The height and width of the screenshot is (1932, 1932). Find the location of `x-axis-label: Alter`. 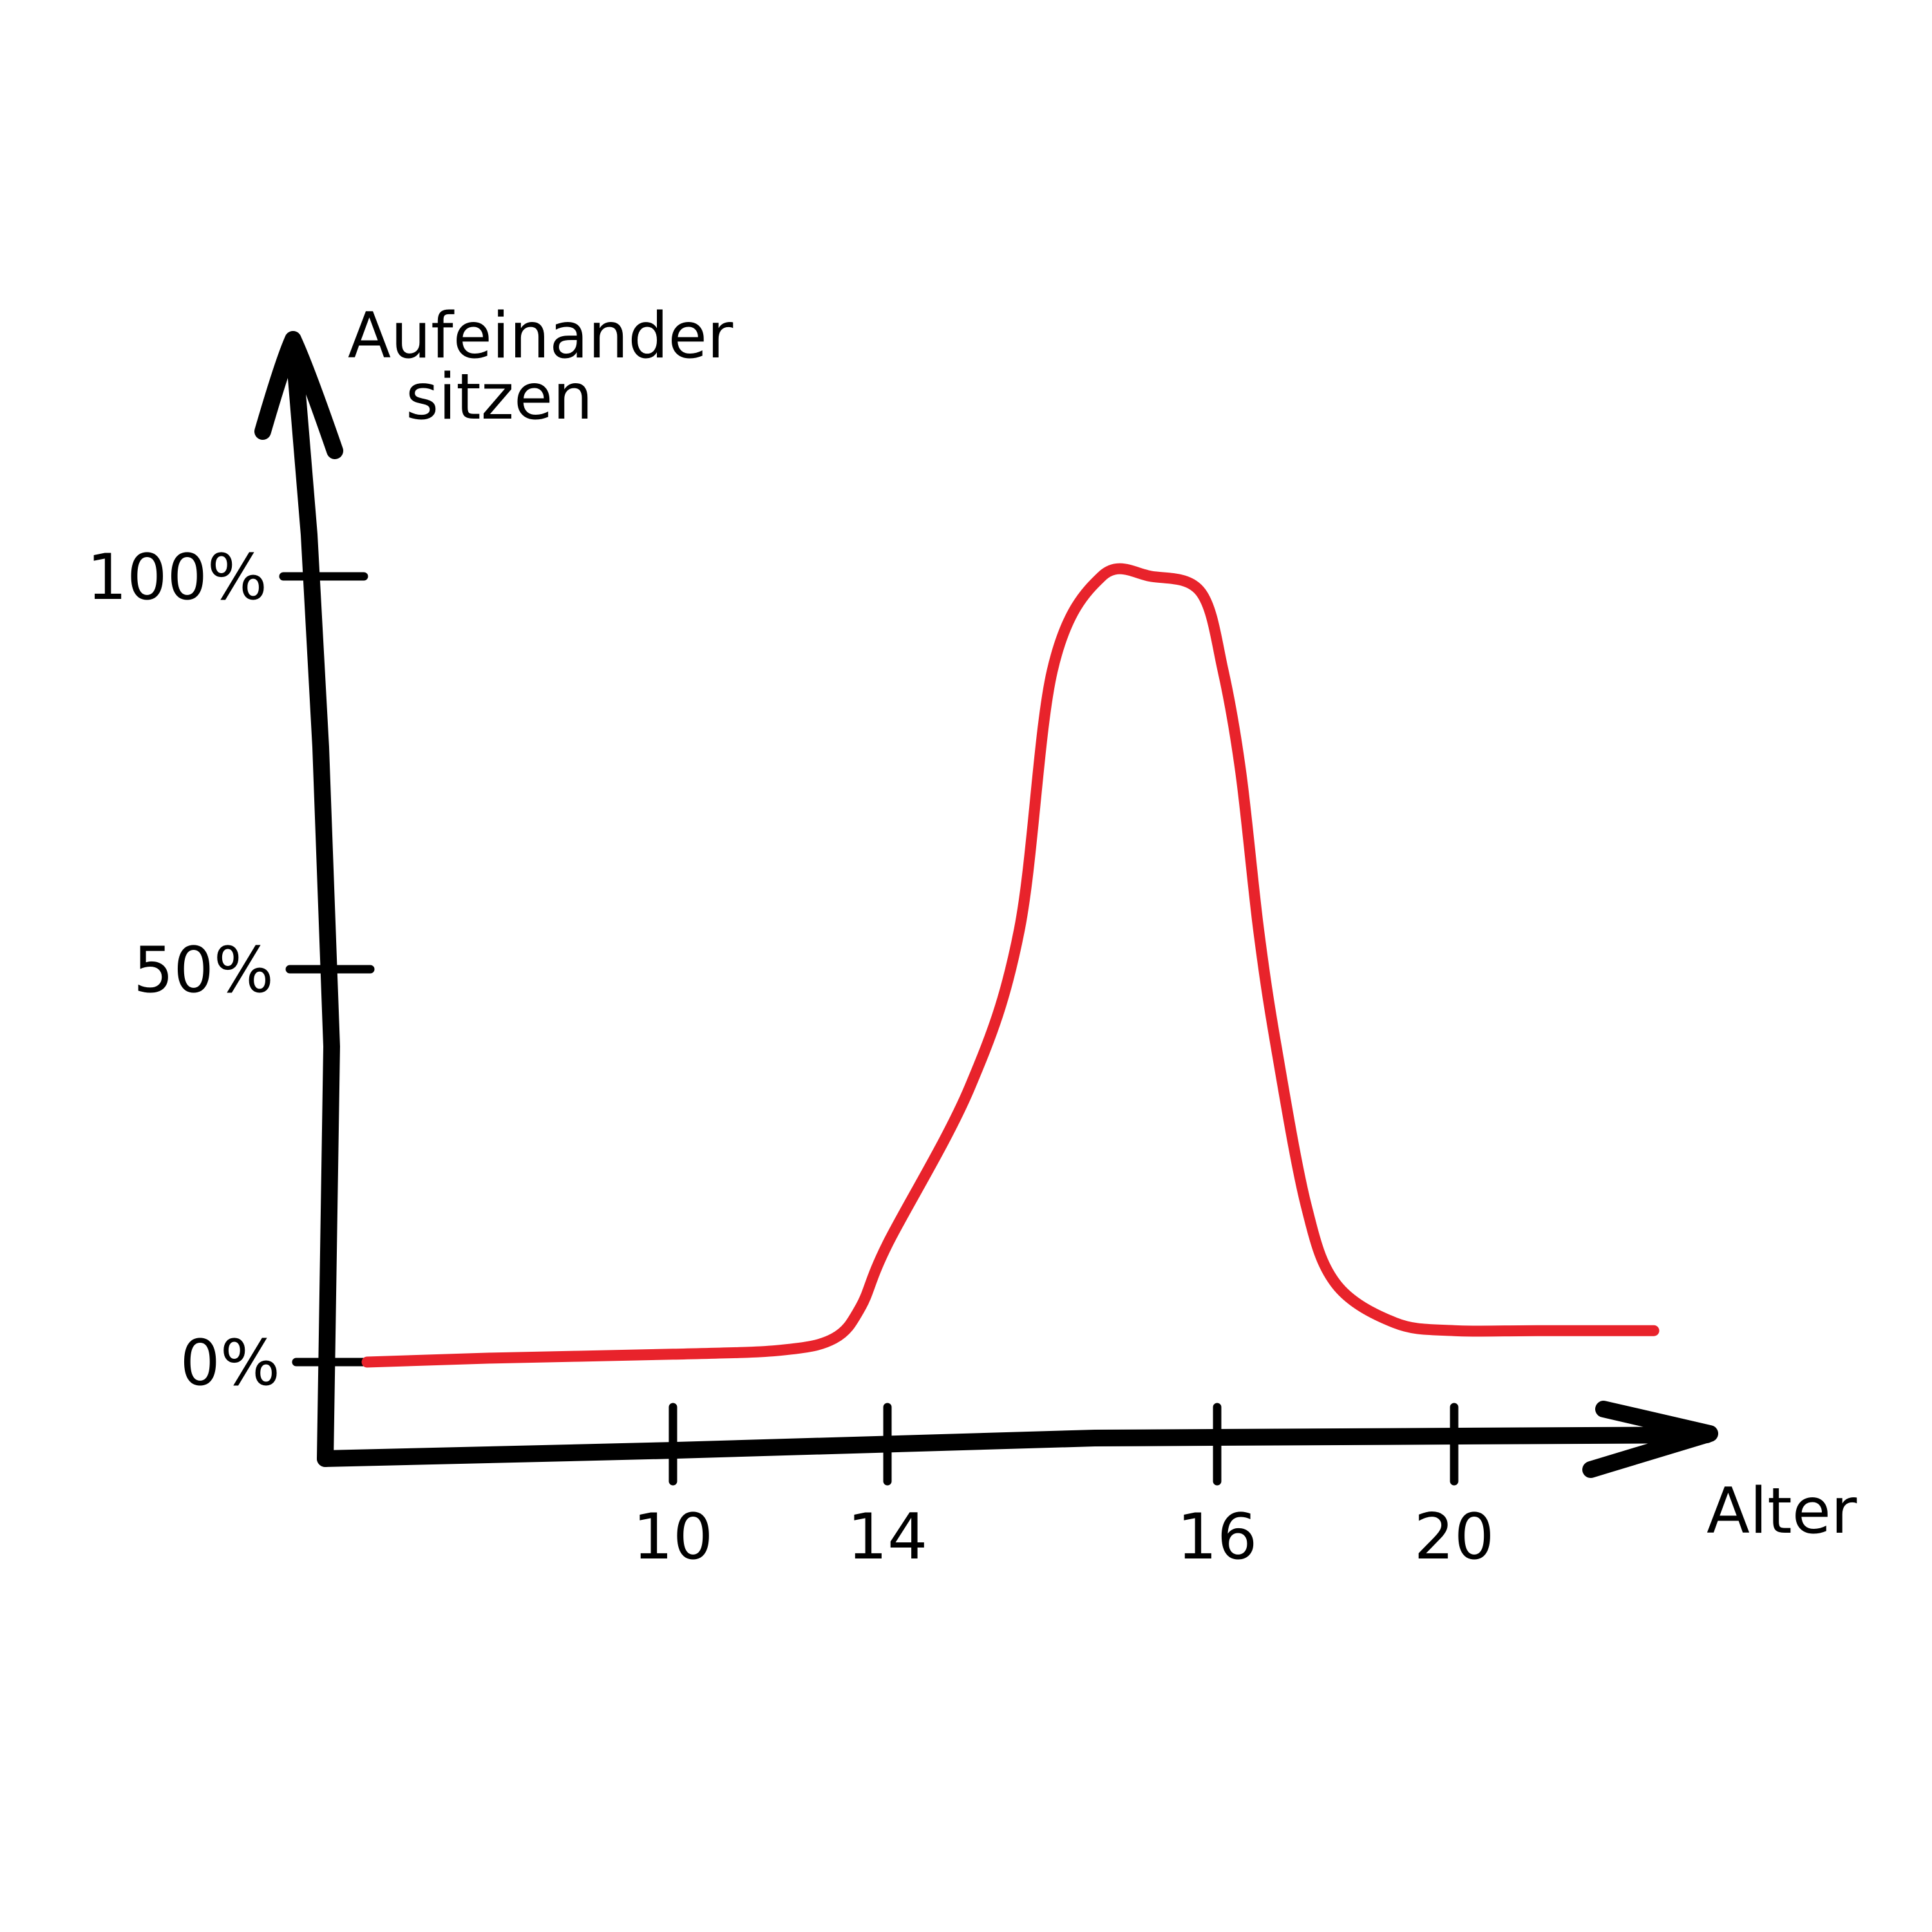

x-axis-label: Alter is located at coordinates (1782, 1512).